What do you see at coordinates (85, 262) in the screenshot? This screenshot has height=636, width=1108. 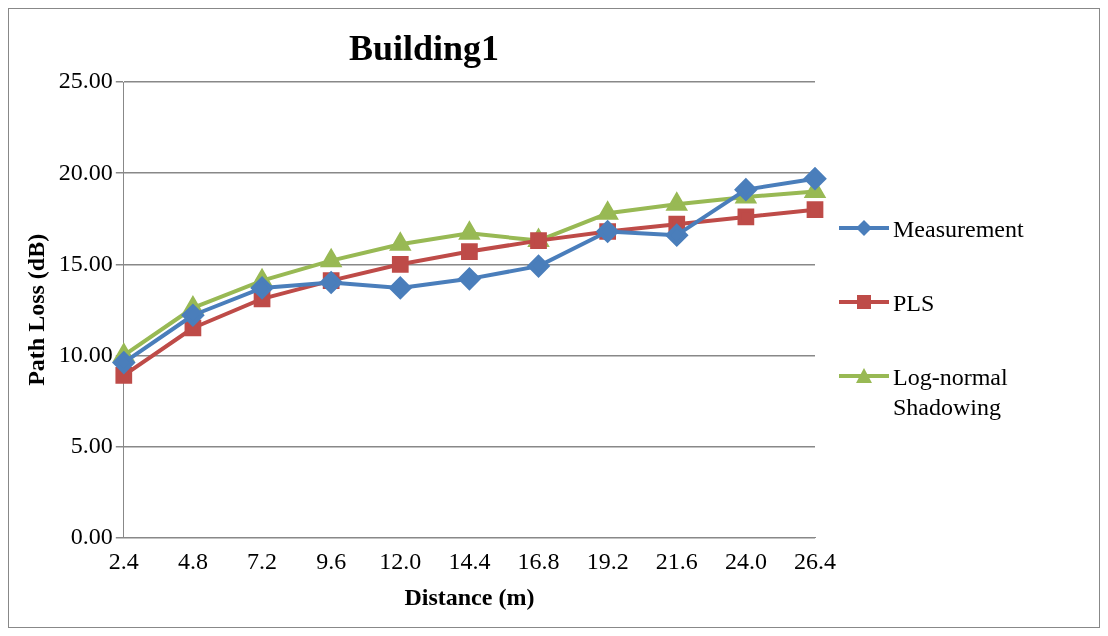 I see `y-tick-label: 15.00` at bounding box center [85, 262].